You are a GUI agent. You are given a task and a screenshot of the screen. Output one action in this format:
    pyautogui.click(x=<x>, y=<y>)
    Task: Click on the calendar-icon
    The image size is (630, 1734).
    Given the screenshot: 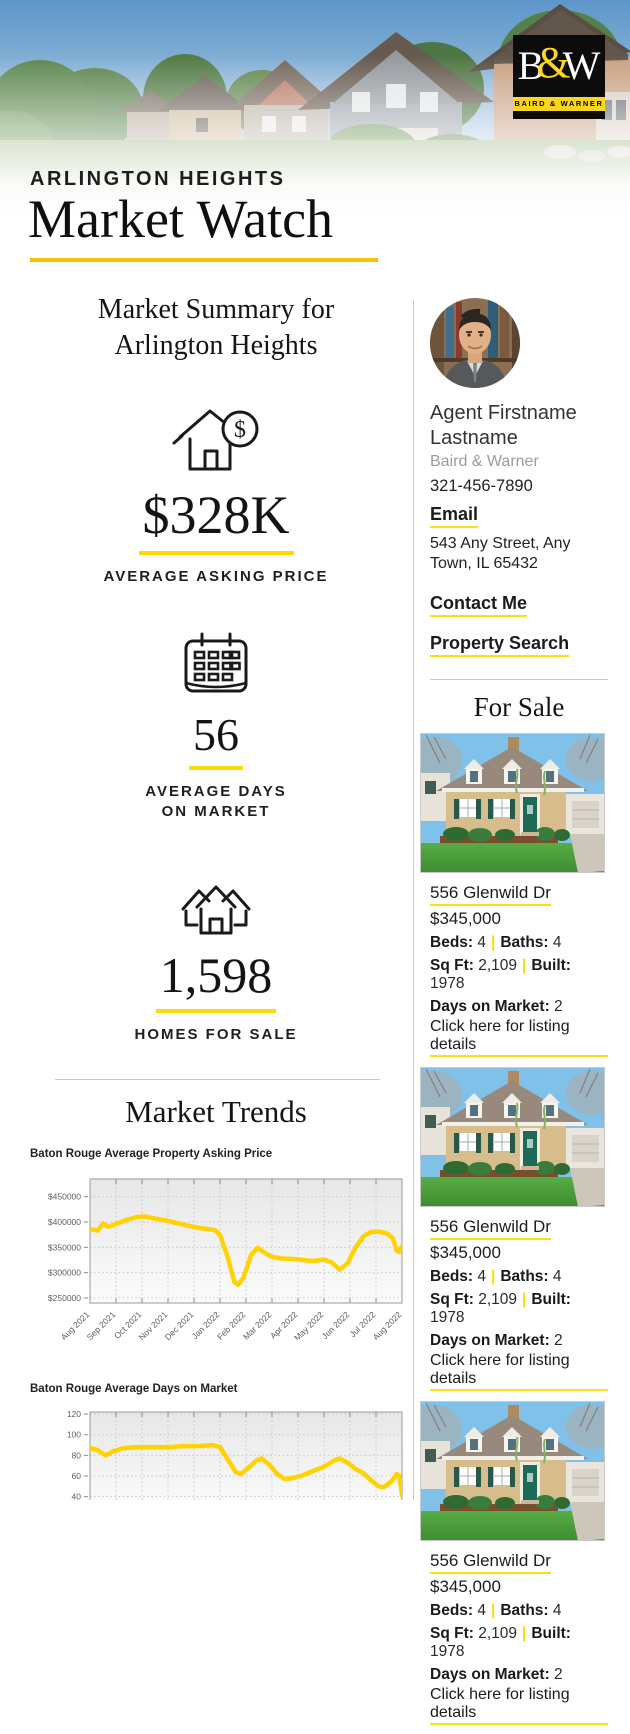 What is the action you would take?
    pyautogui.click(x=216, y=667)
    